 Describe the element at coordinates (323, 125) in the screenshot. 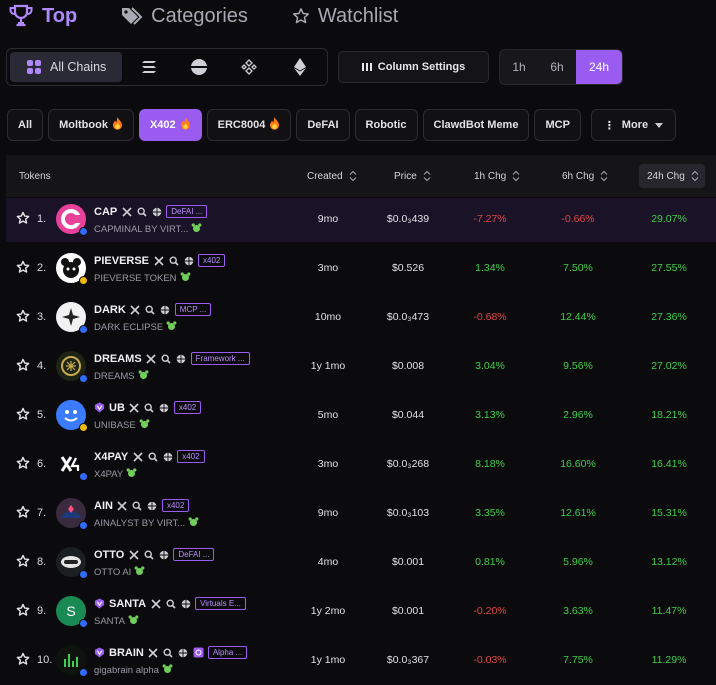

I see `category-defai: DeFAI` at that location.